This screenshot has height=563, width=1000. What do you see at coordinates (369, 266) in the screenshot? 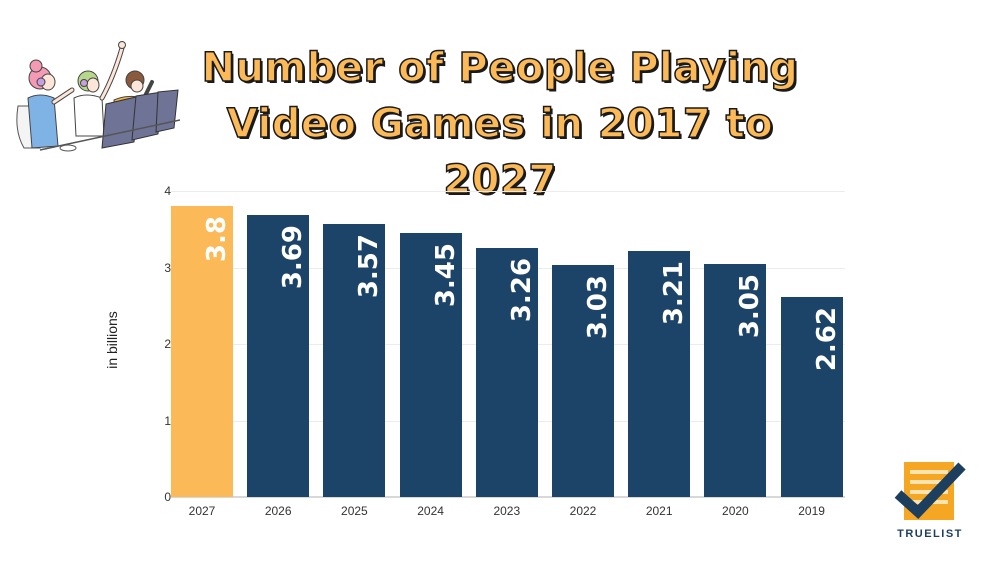
I see `bar-value-label: 3.57` at bounding box center [369, 266].